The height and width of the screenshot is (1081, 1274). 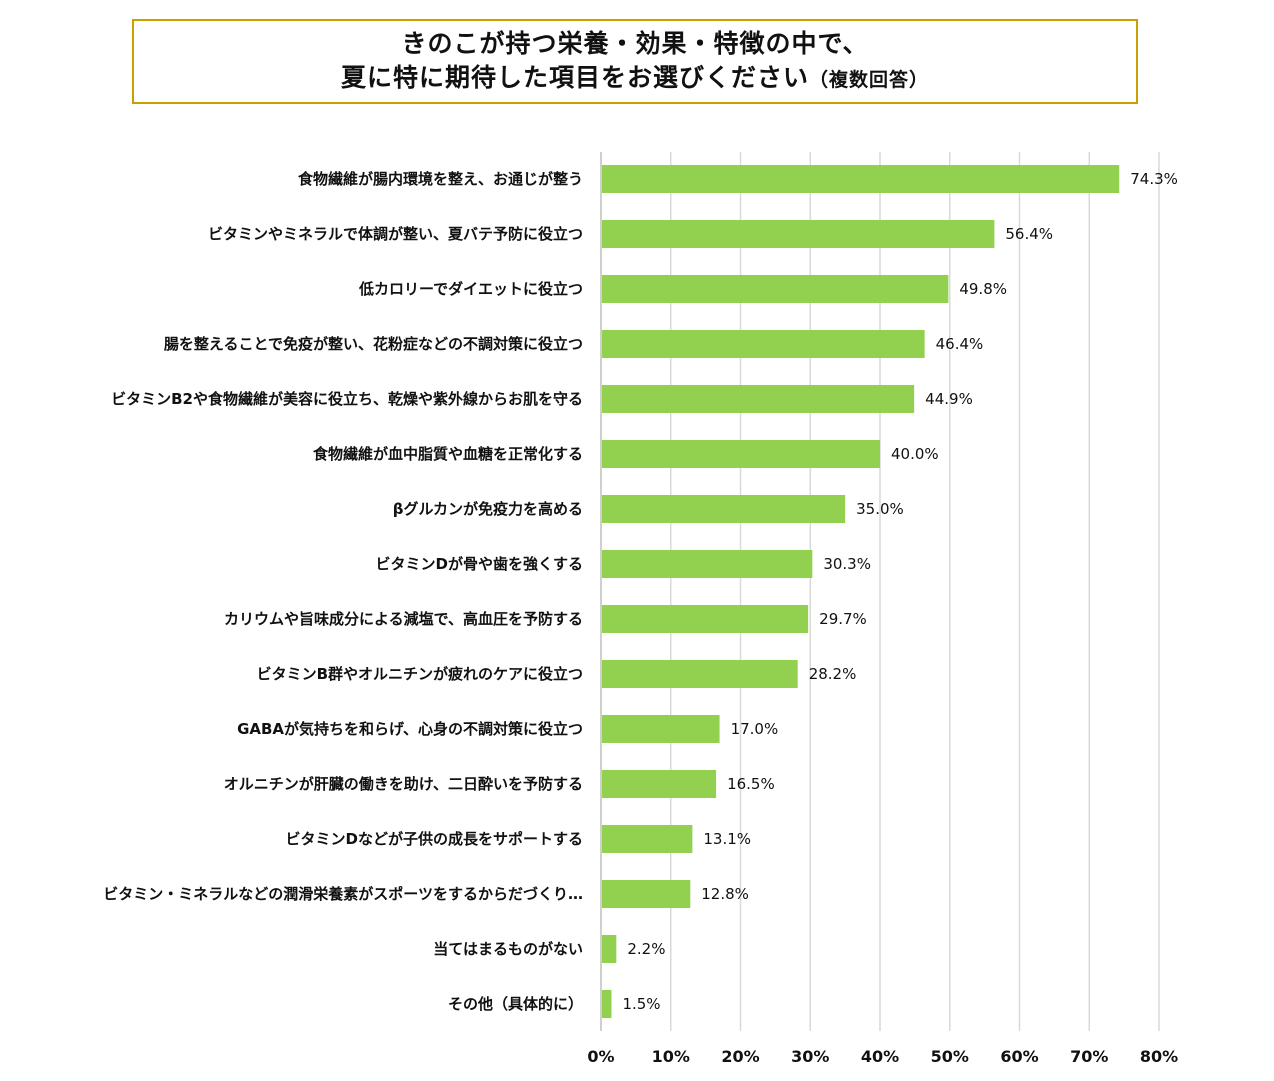 What do you see at coordinates (983, 289) in the screenshot?
I see `value-label-3: 49.8%` at bounding box center [983, 289].